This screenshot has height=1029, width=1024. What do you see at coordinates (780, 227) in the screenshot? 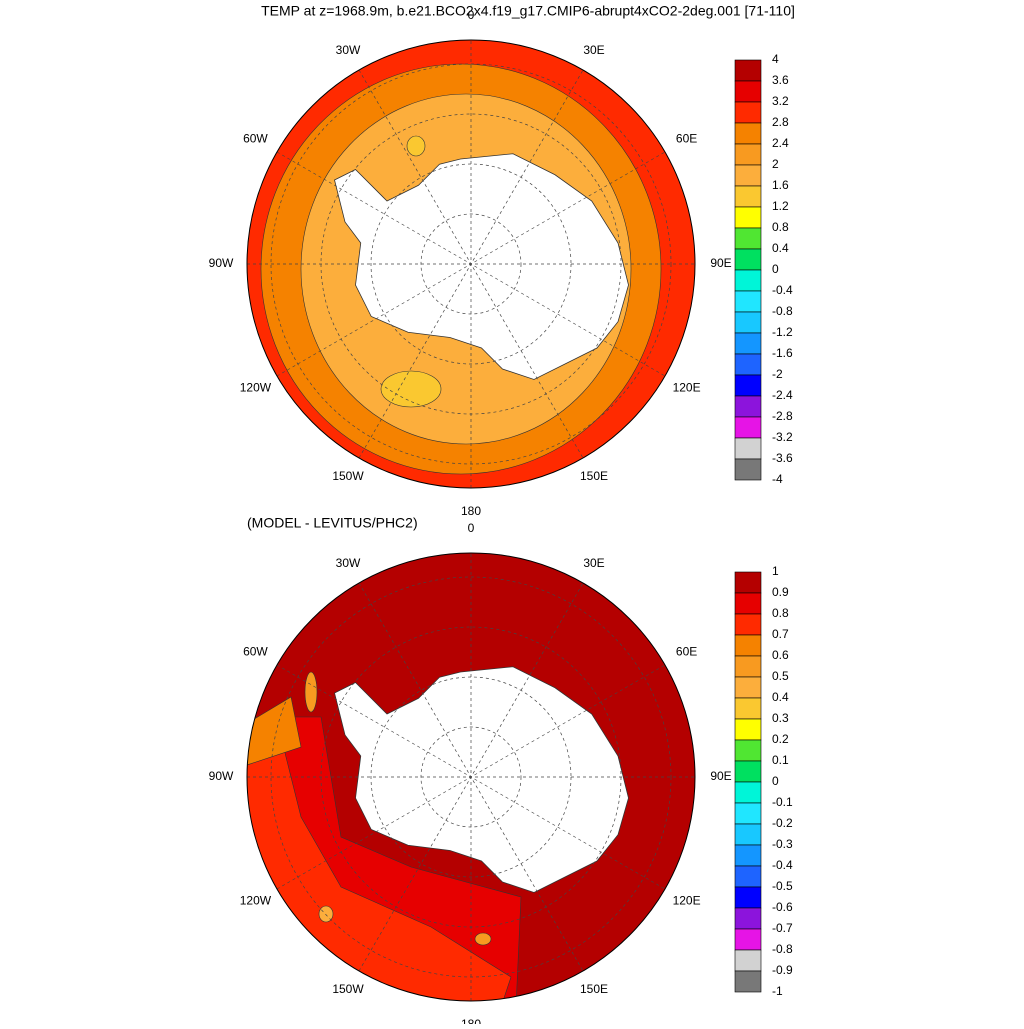
I see `colorbar-label: 0.8` at bounding box center [780, 227].